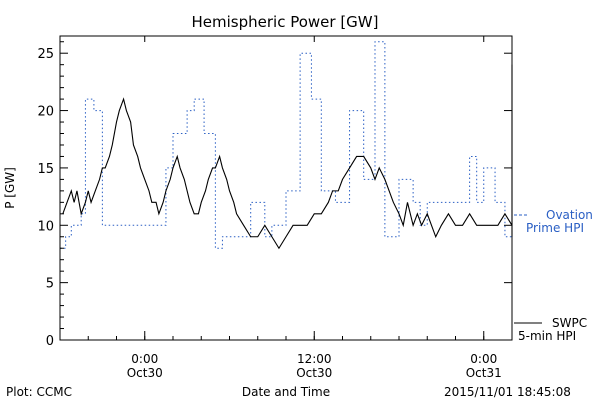 The width and height of the screenshot is (600, 400). I want to click on y-tick-label: 10, so click(45, 226).